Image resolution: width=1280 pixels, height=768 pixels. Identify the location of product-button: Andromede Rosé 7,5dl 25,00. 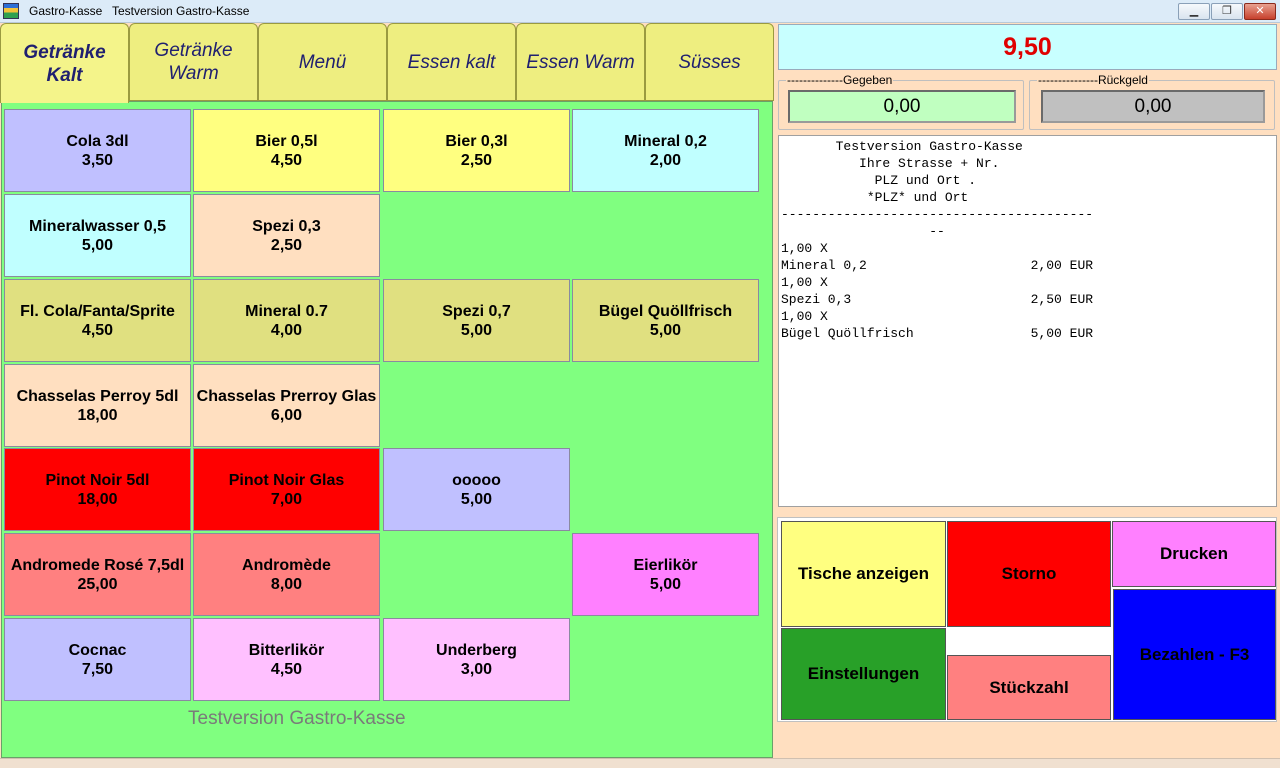
(97, 574).